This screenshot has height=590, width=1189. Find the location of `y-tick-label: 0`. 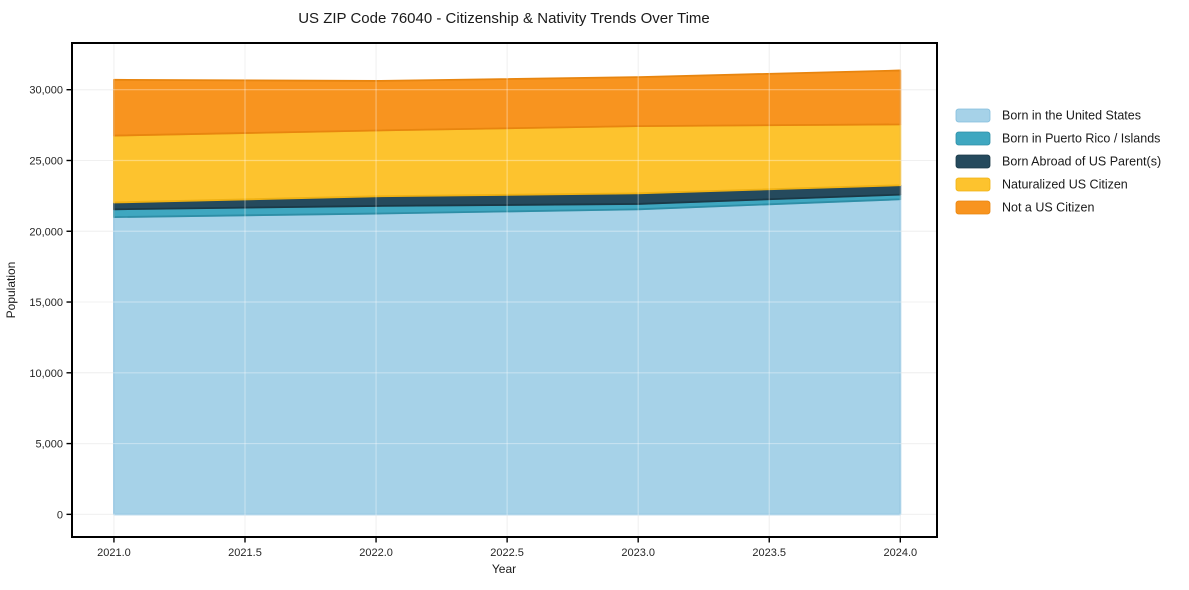

y-tick-label: 0 is located at coordinates (60, 515).